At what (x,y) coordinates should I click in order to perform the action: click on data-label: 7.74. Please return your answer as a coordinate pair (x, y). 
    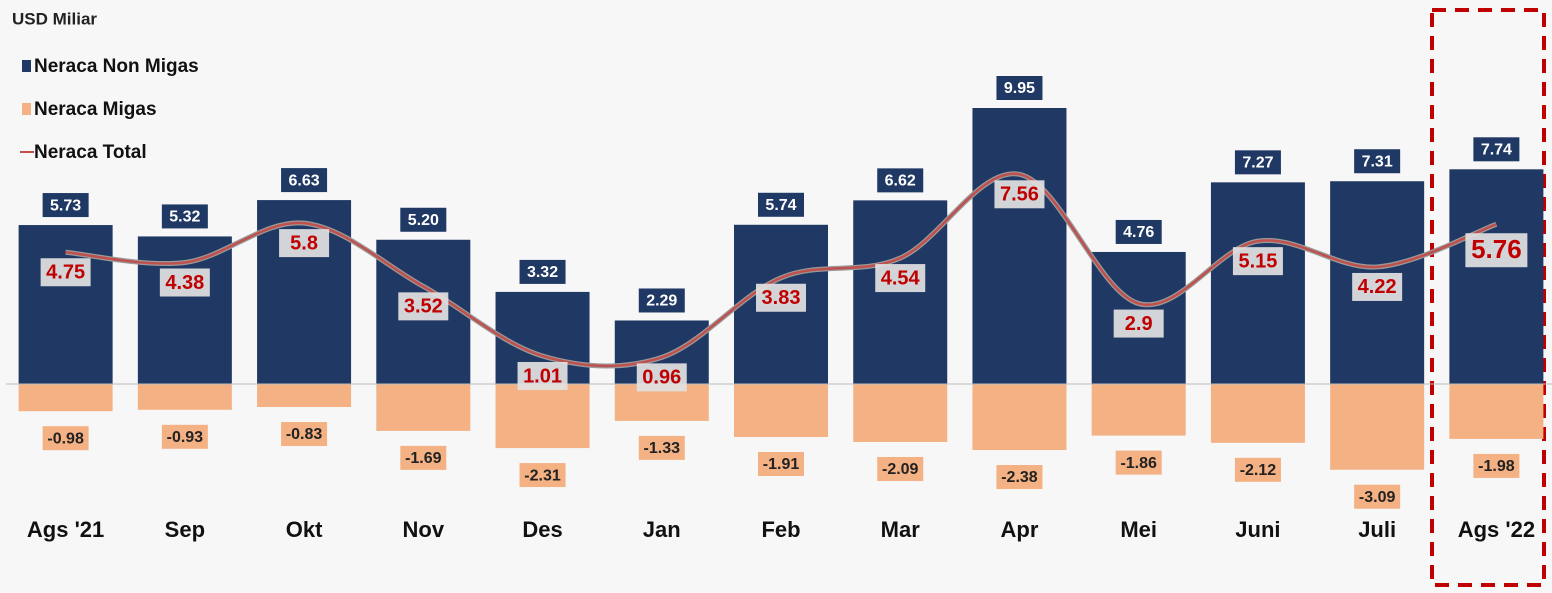
    Looking at the image, I should click on (1496, 150).